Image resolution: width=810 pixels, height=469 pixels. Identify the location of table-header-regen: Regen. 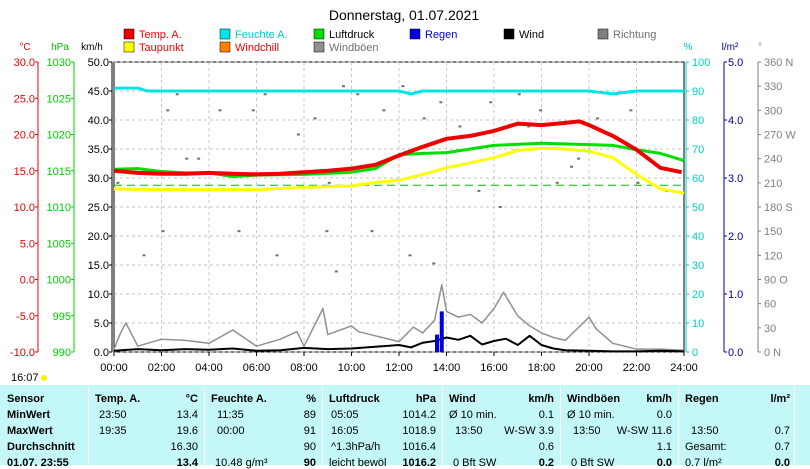
(702, 399).